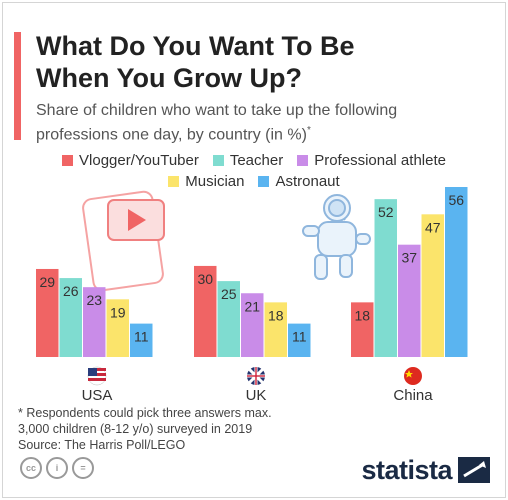  I want to click on usa-flag-icon, so click(97, 376).